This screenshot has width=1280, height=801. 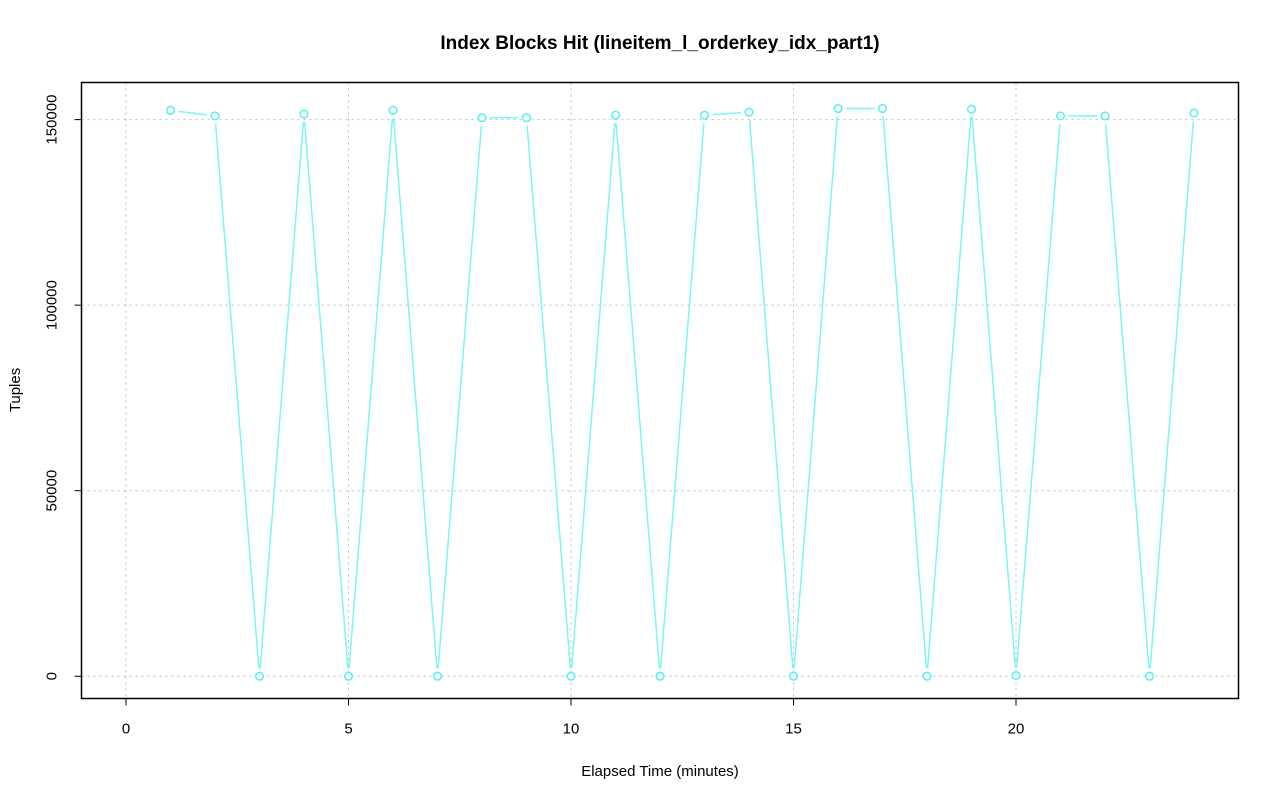 What do you see at coordinates (348, 729) in the screenshot?
I see `x-tick-label: 5` at bounding box center [348, 729].